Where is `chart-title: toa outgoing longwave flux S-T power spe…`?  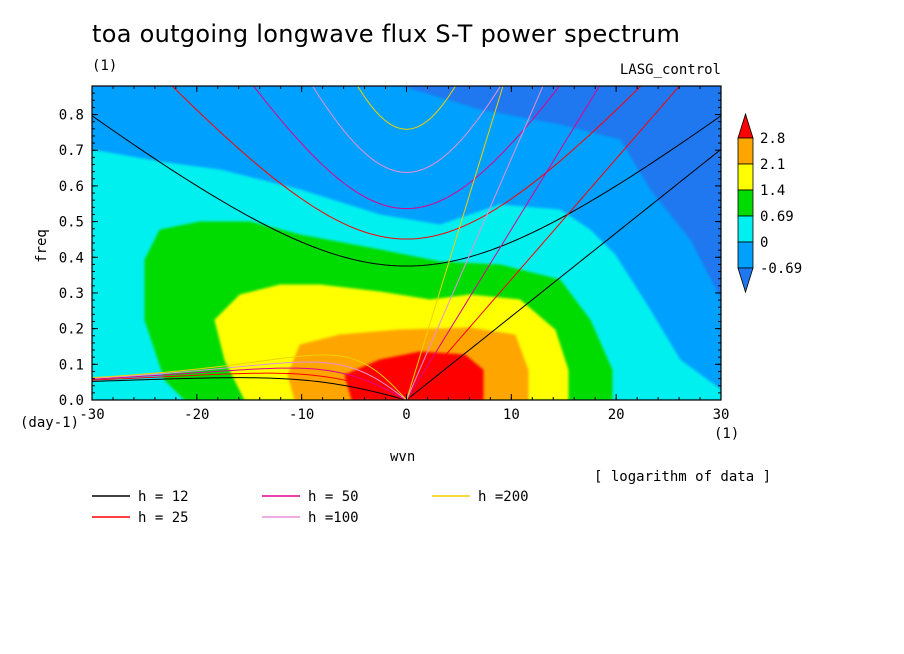 chart-title: toa outgoing longwave flux S-T power spe… is located at coordinates (386, 34).